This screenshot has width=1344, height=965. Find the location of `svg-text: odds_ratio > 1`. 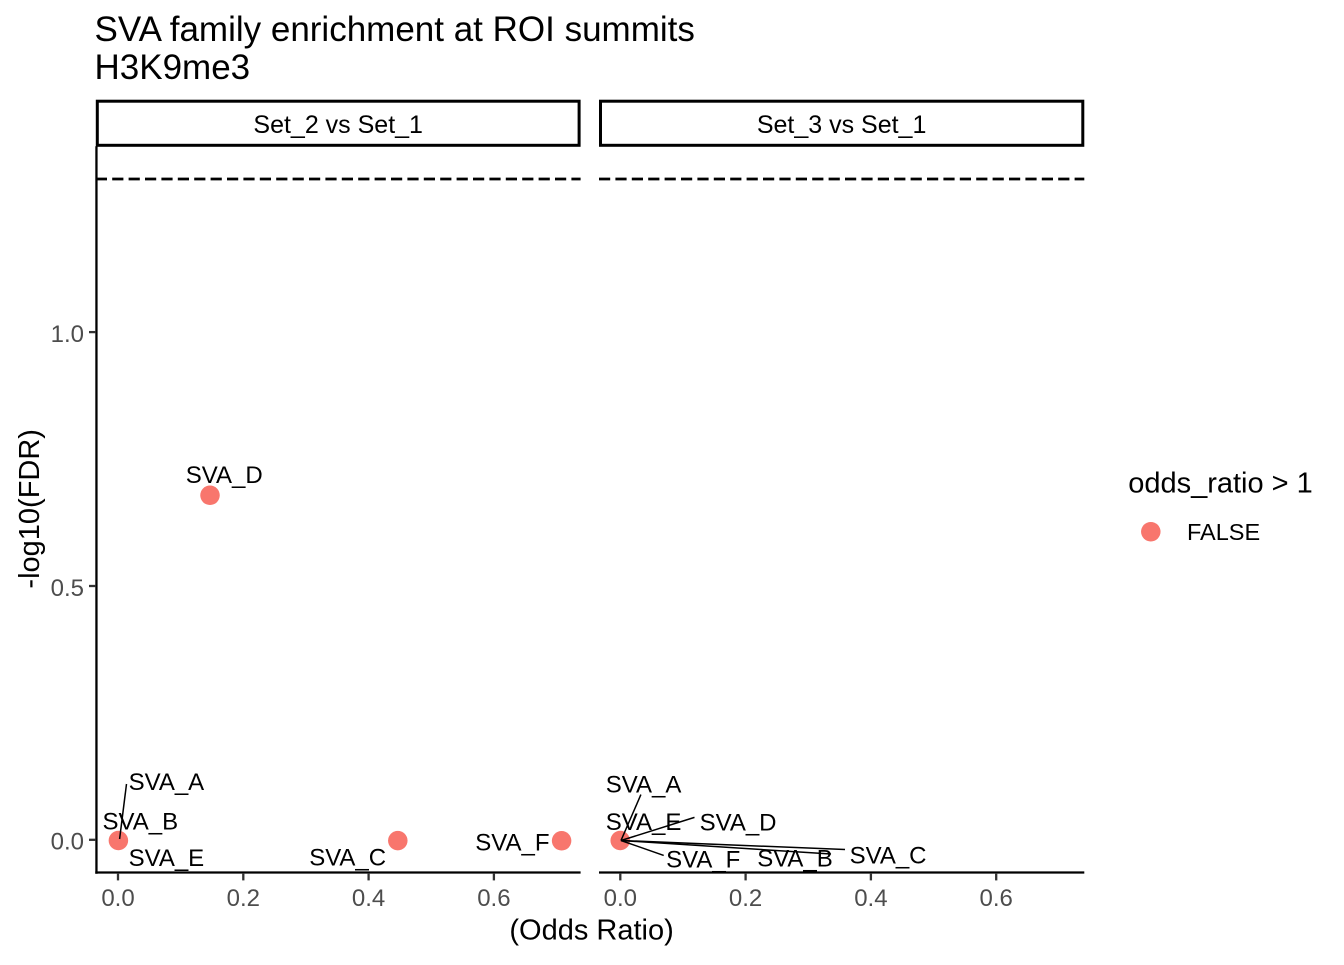

svg-text: odds_ratio > 1 is located at coordinates (1220, 484).